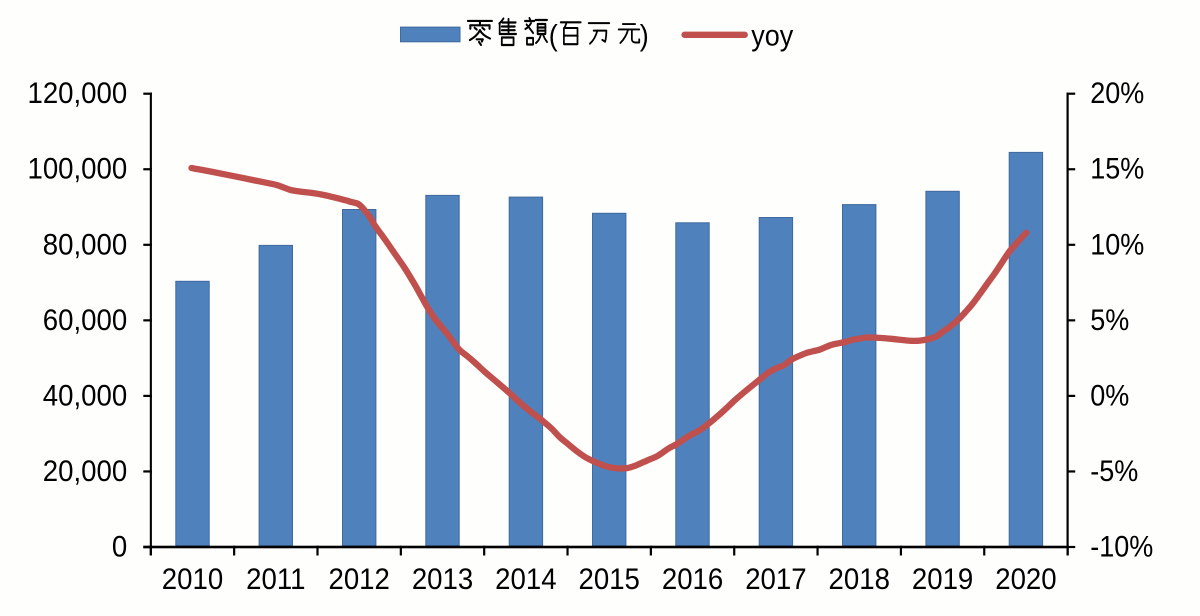 This screenshot has width=1200, height=616. I want to click on svg-text: 2012, so click(358, 579).